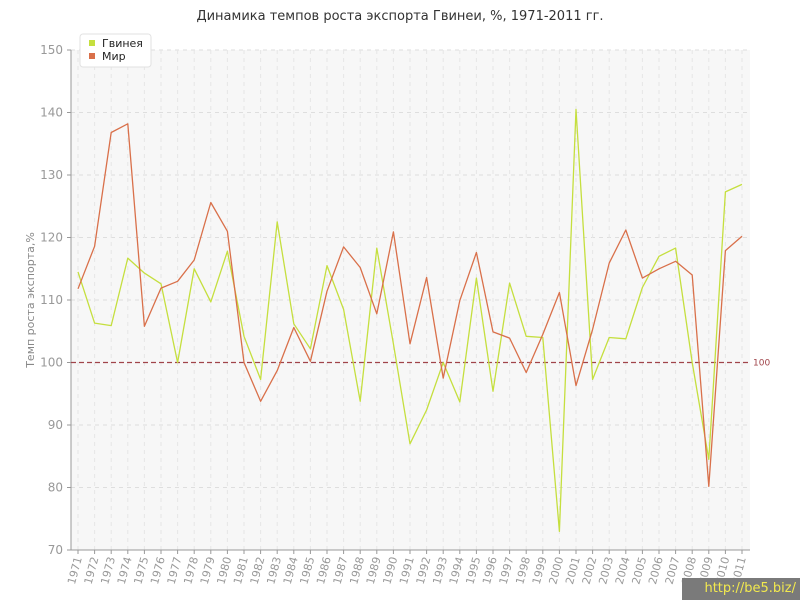  What do you see at coordinates (55, 550) in the screenshot?
I see `y-tick-label: 70` at bounding box center [55, 550].